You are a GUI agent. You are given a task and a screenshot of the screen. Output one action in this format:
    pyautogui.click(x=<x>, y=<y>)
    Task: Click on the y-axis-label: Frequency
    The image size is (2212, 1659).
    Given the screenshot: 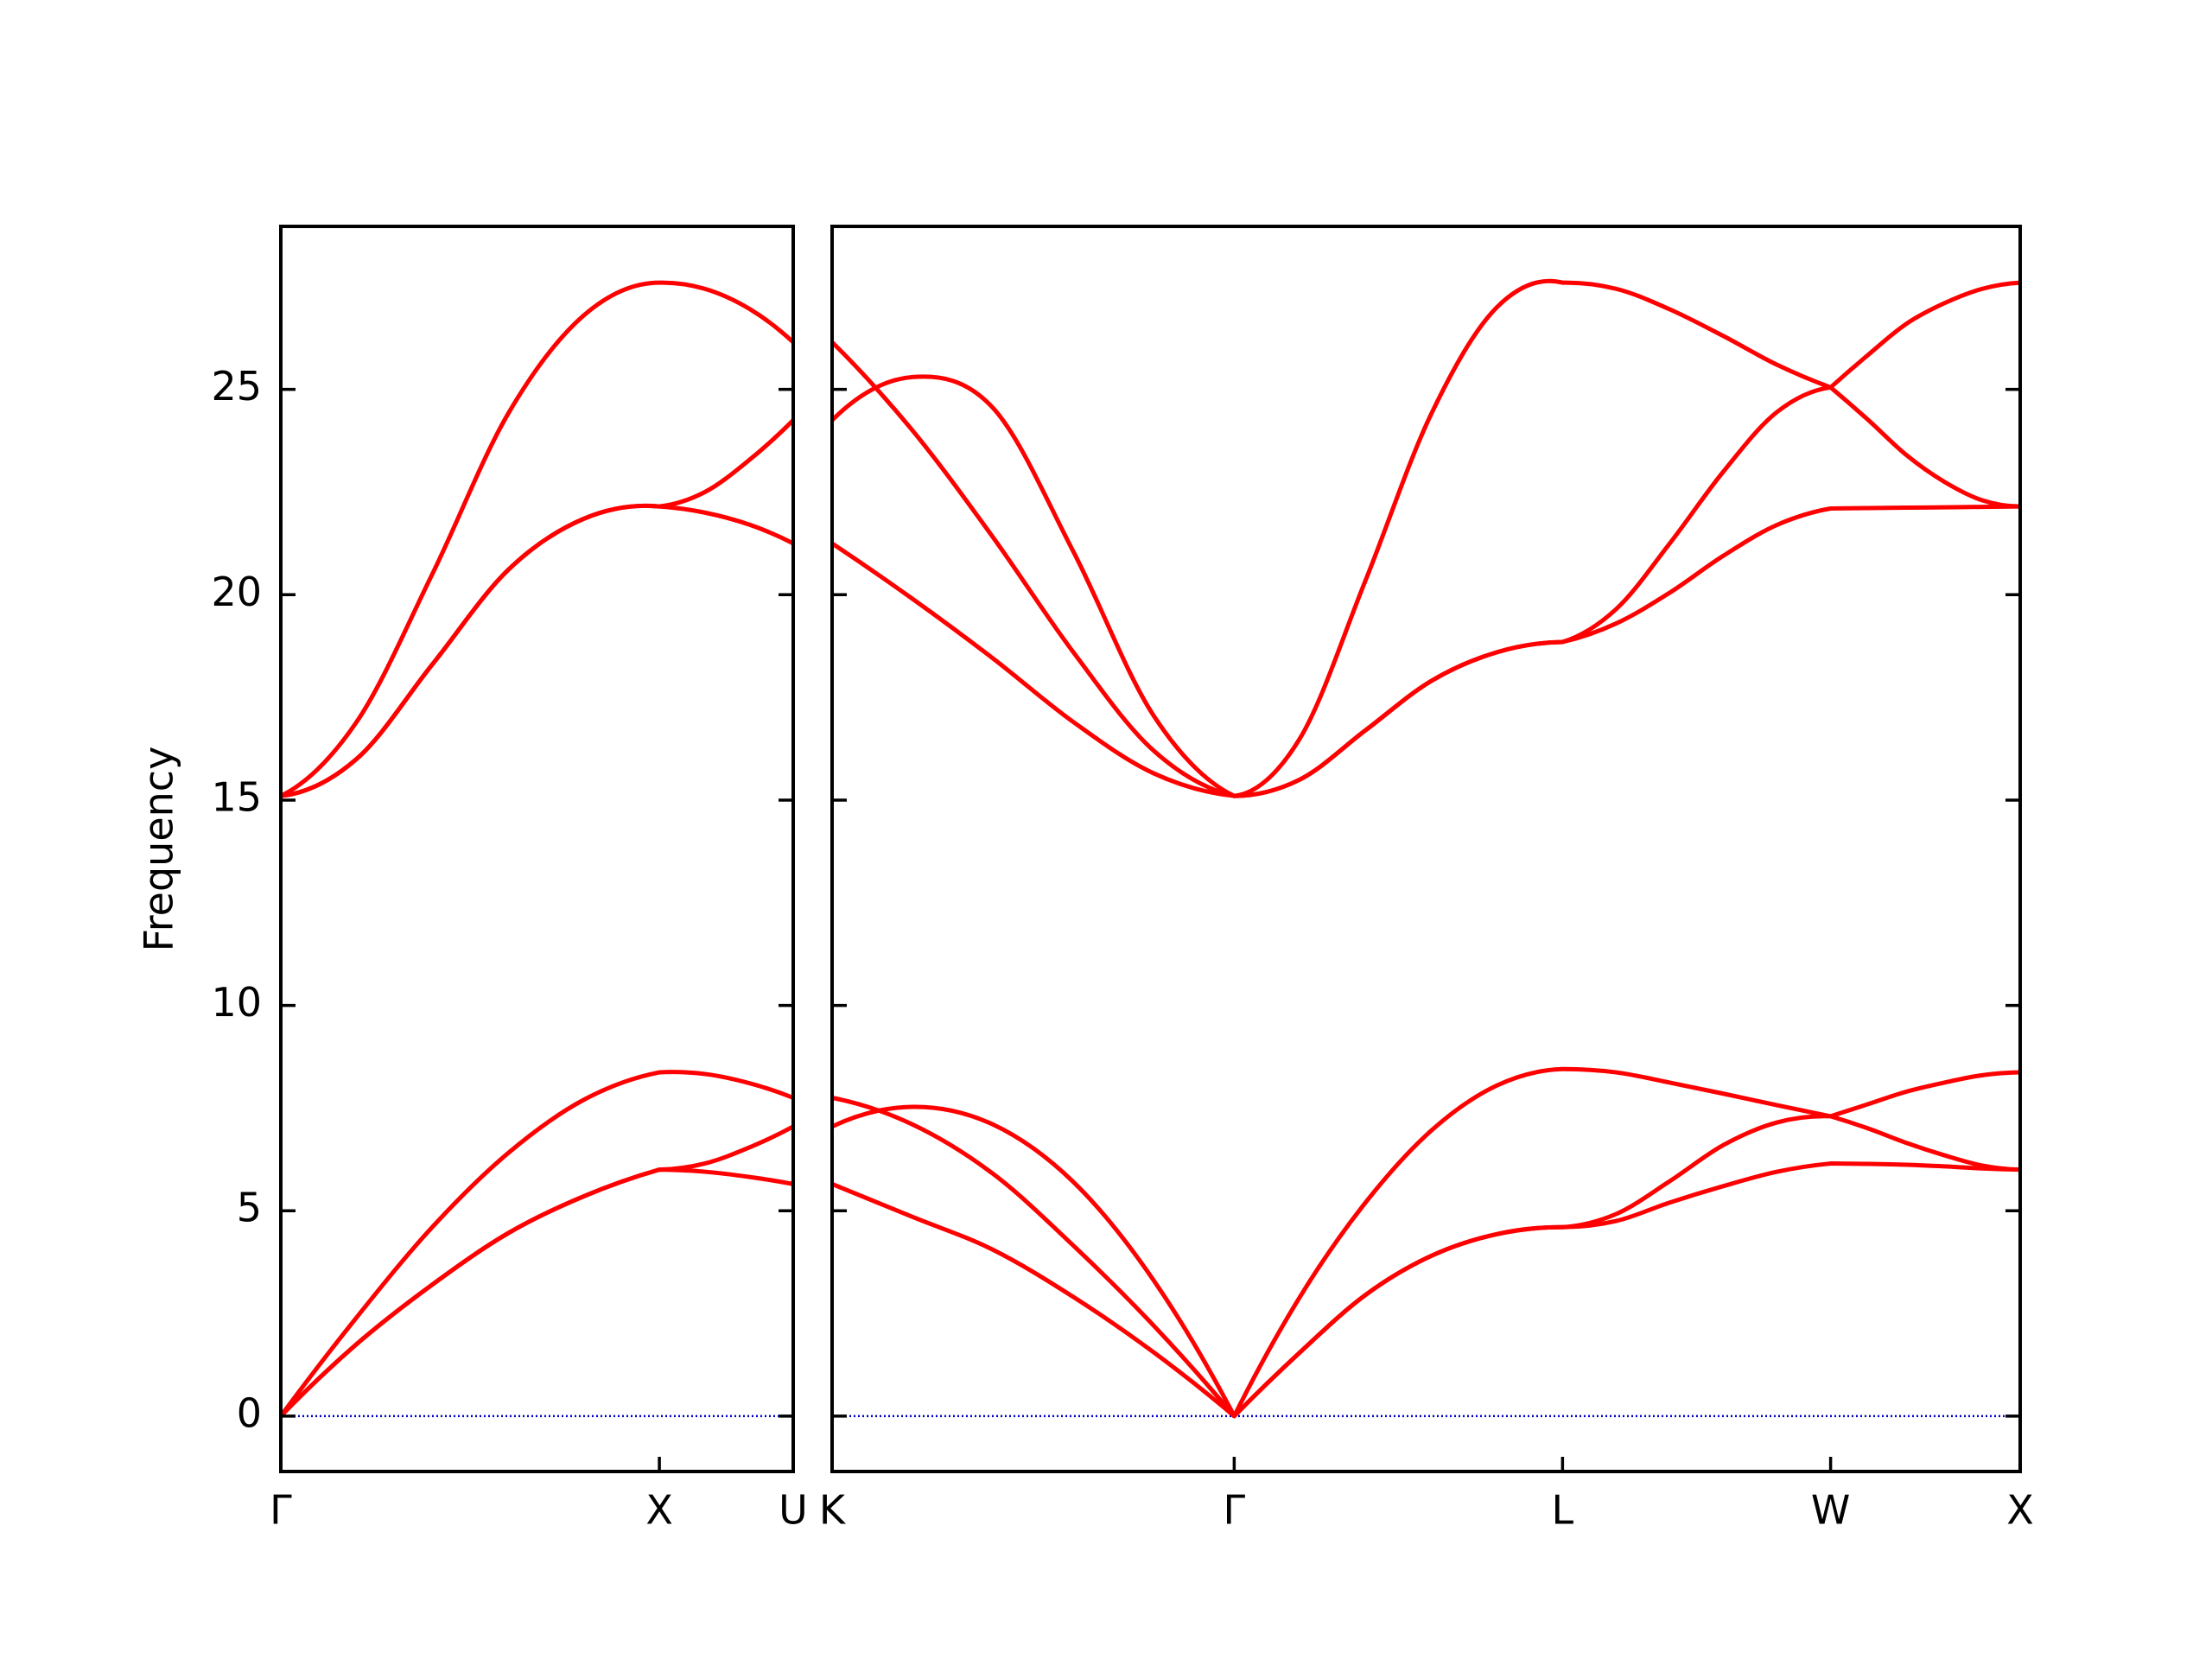 What is the action you would take?
    pyautogui.click(x=159, y=849)
    